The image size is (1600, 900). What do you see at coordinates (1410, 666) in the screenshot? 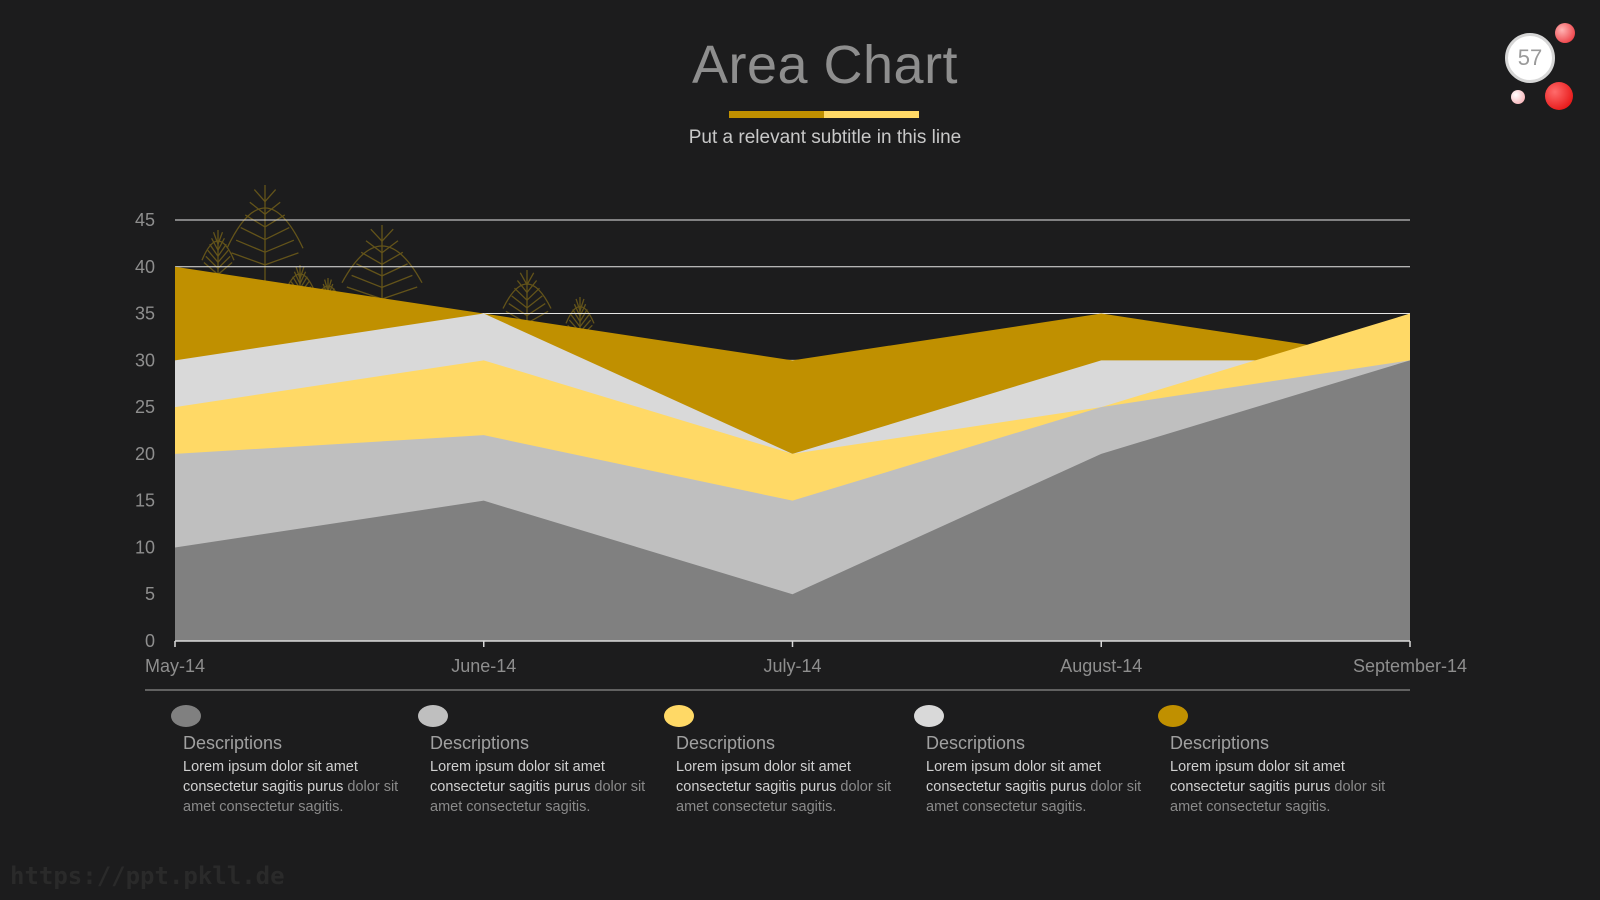
I see `x-tick-label: September-14` at bounding box center [1410, 666].